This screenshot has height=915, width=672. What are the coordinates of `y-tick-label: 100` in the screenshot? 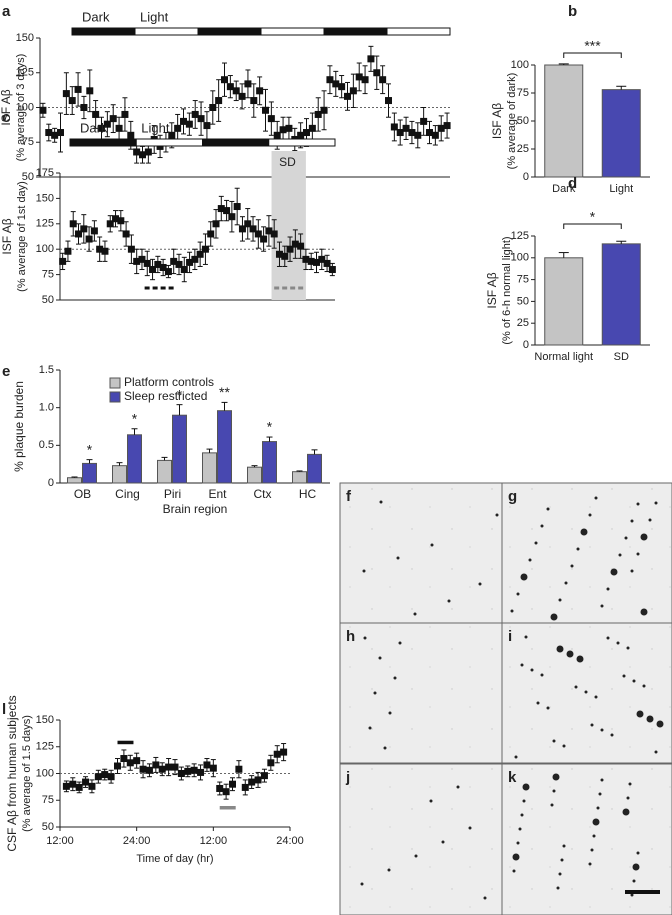 It's located at (520, 65).